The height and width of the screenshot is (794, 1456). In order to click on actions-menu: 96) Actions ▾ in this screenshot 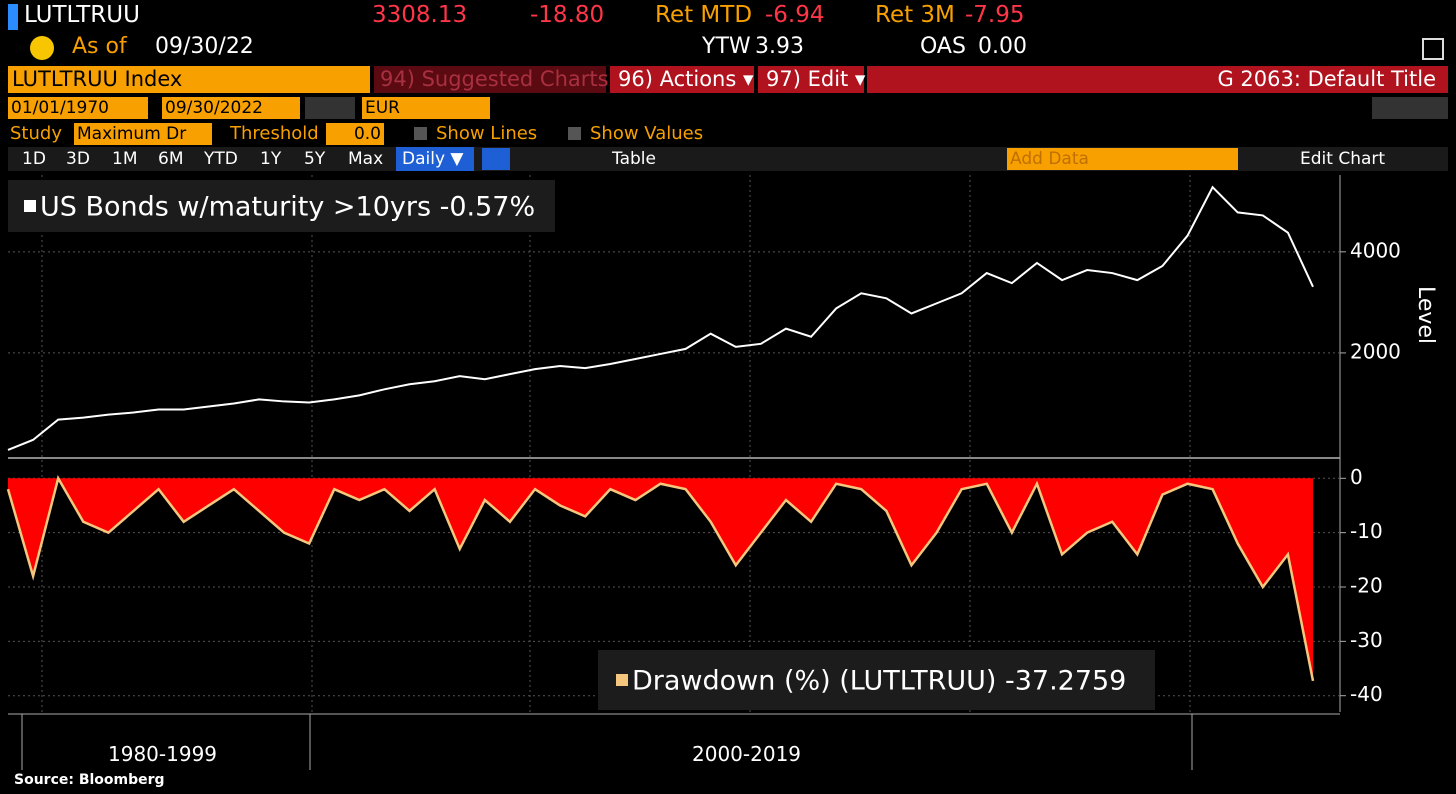, I will do `click(682, 79)`.